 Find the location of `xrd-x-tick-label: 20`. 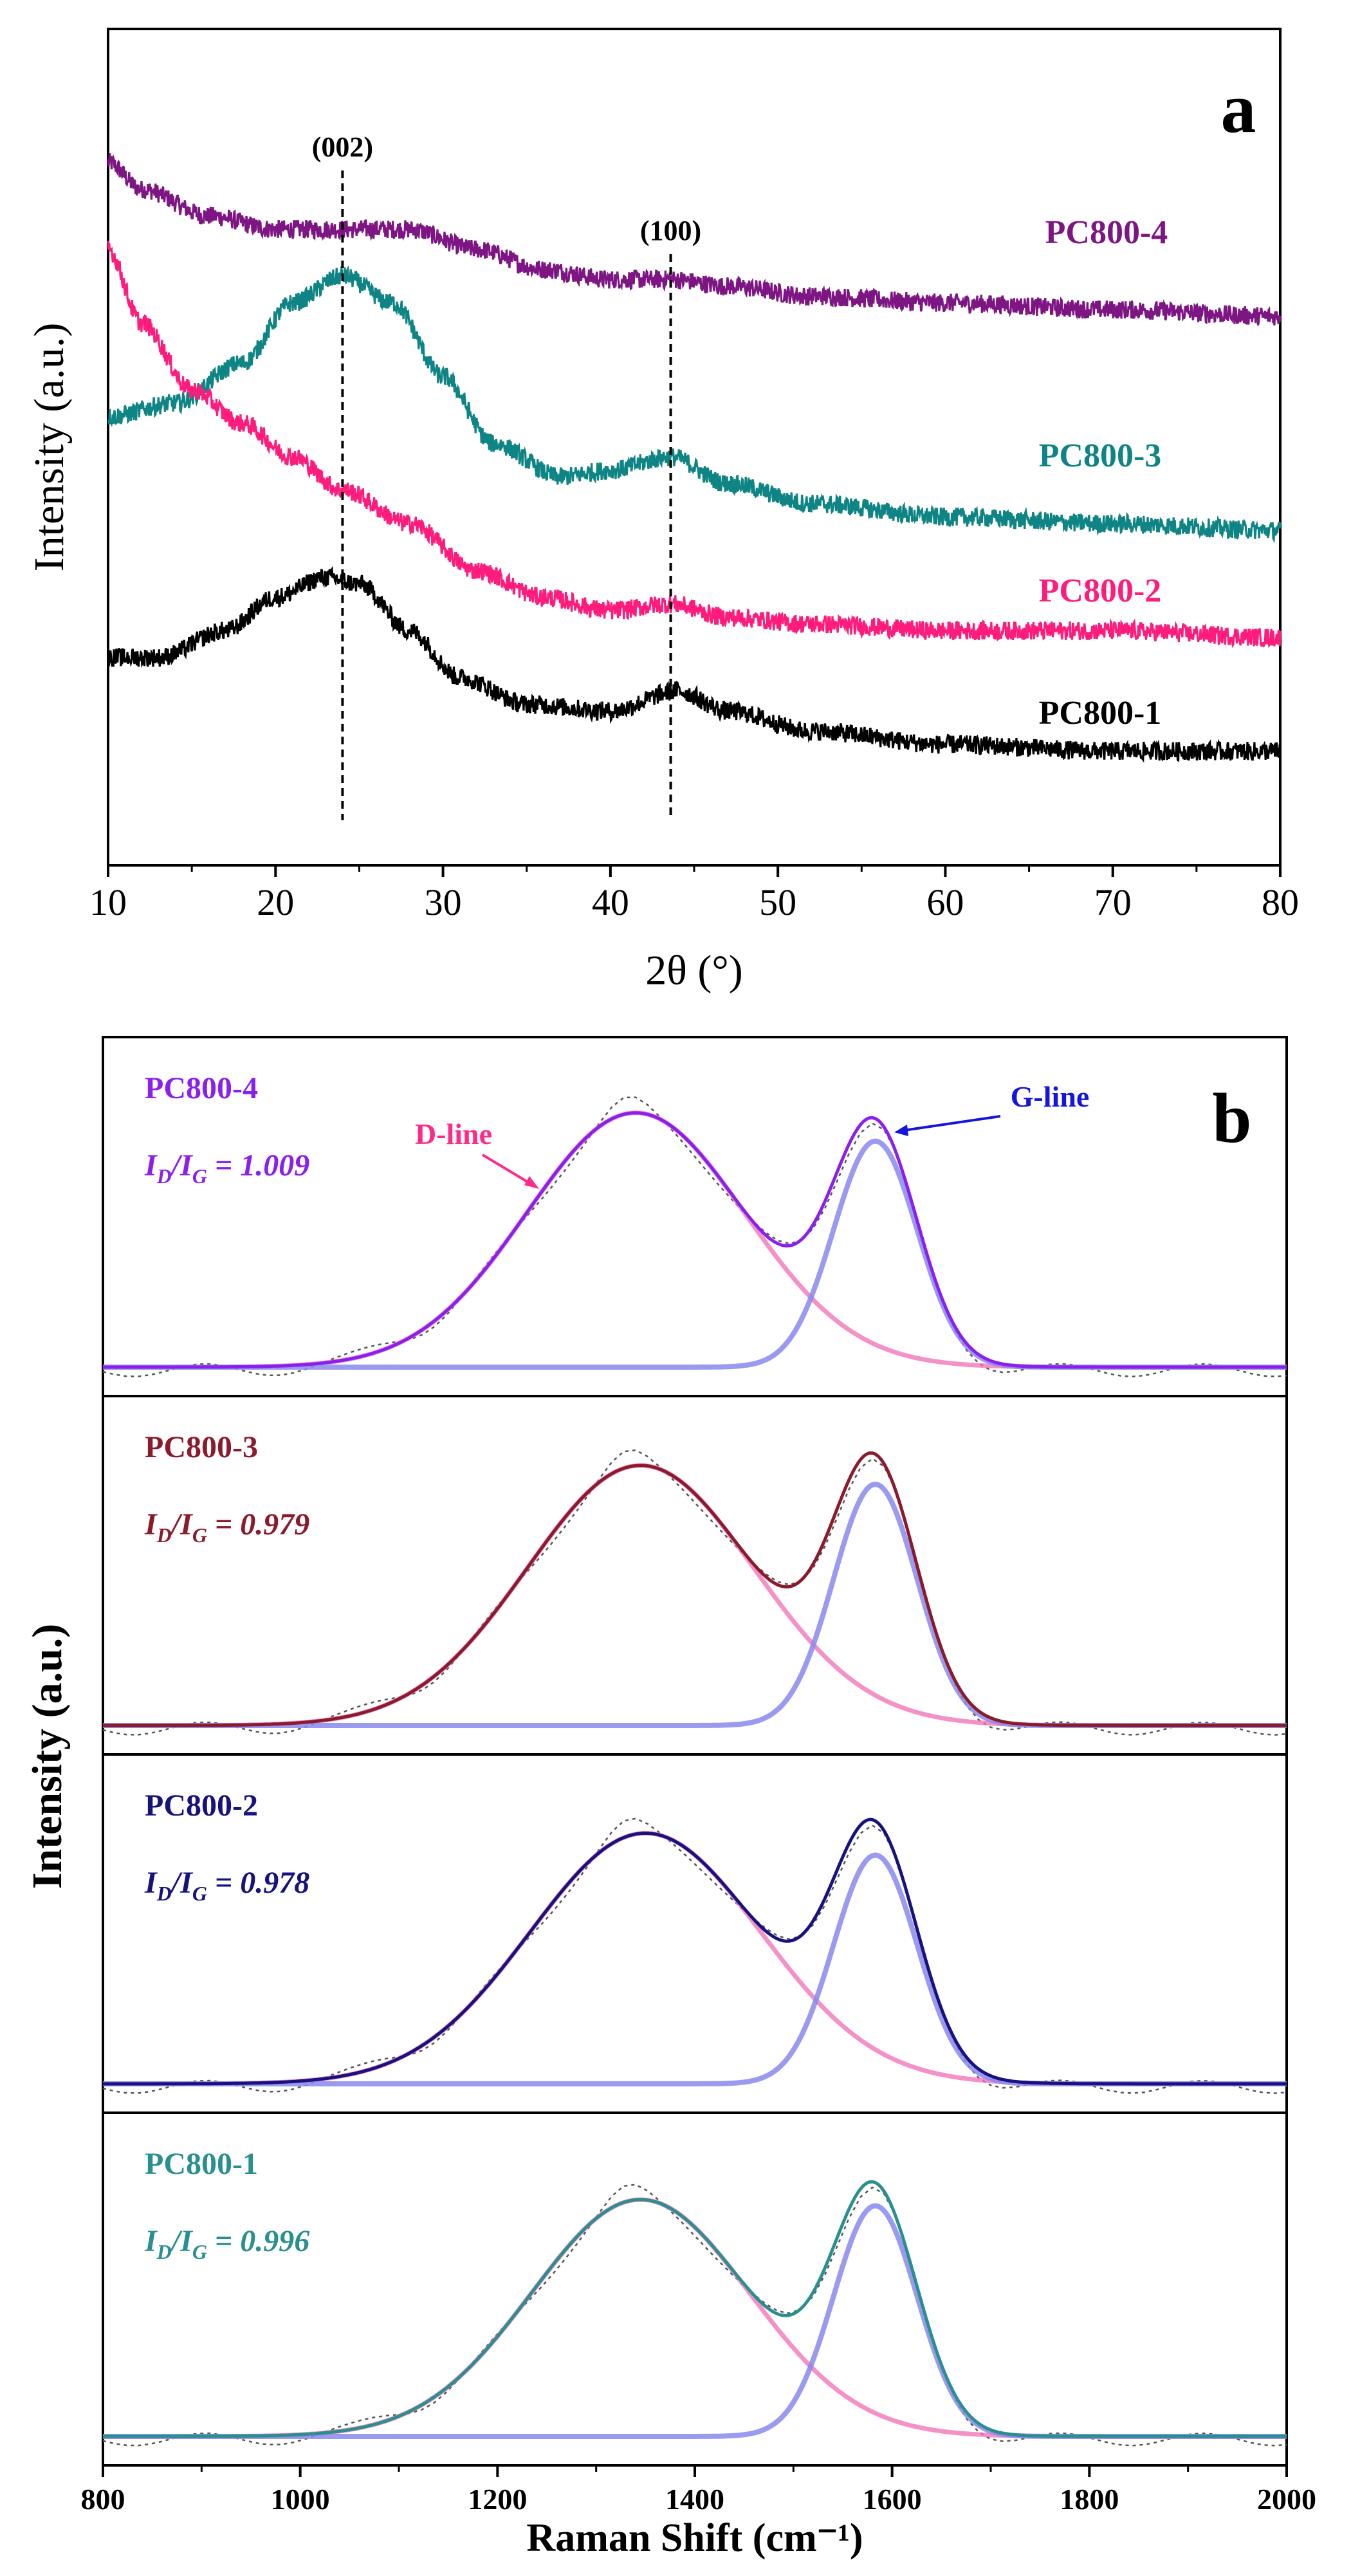

xrd-x-tick-label: 20 is located at coordinates (275, 902).